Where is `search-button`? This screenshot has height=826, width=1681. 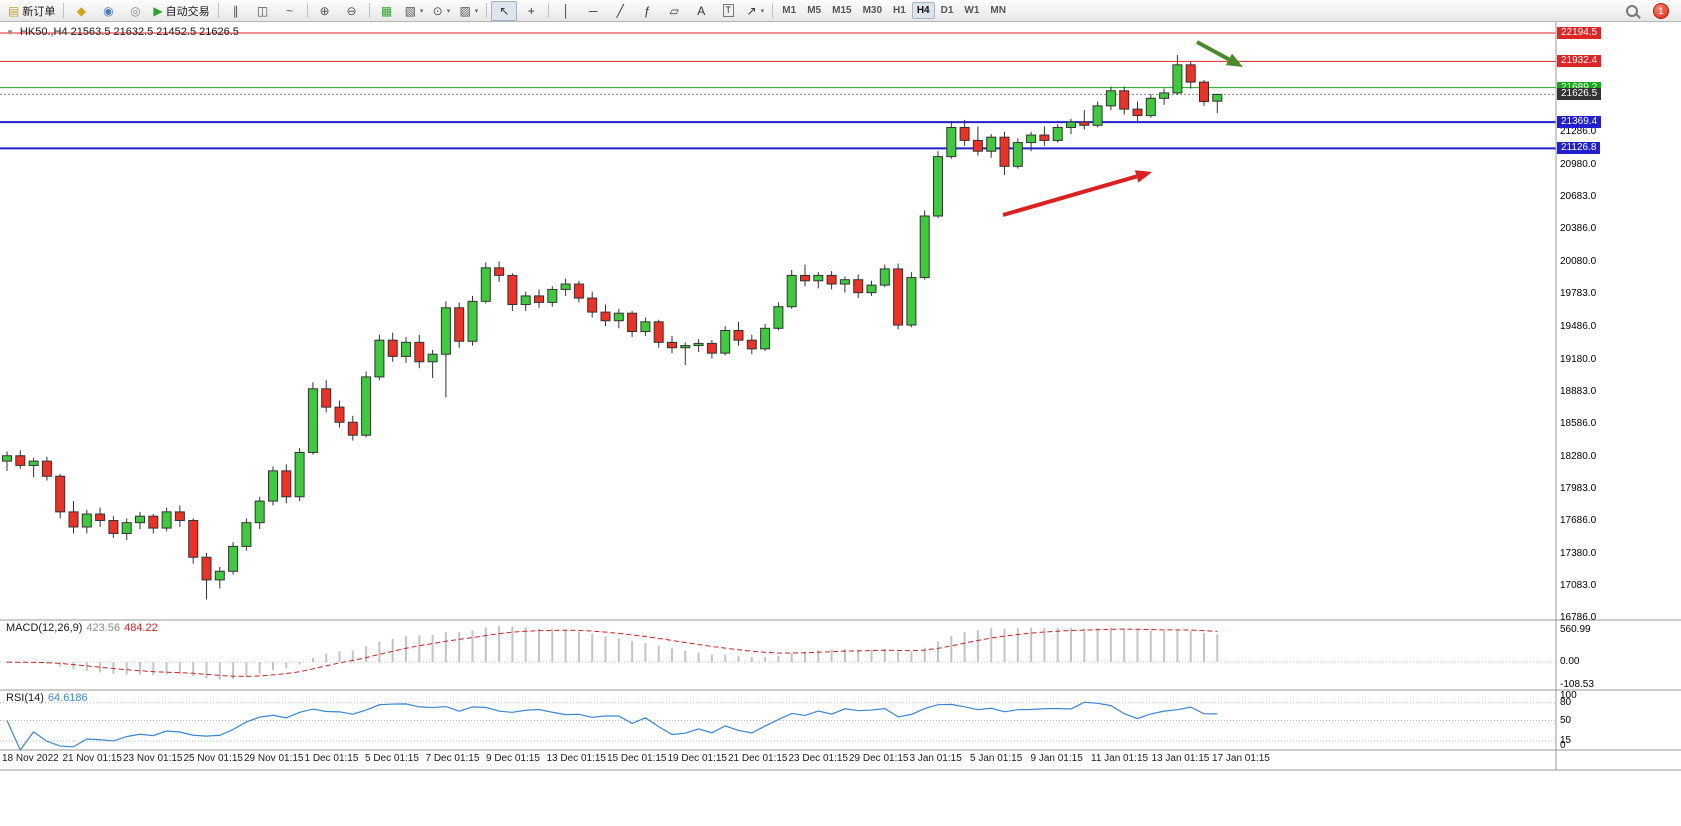
search-button is located at coordinates (1632, 11).